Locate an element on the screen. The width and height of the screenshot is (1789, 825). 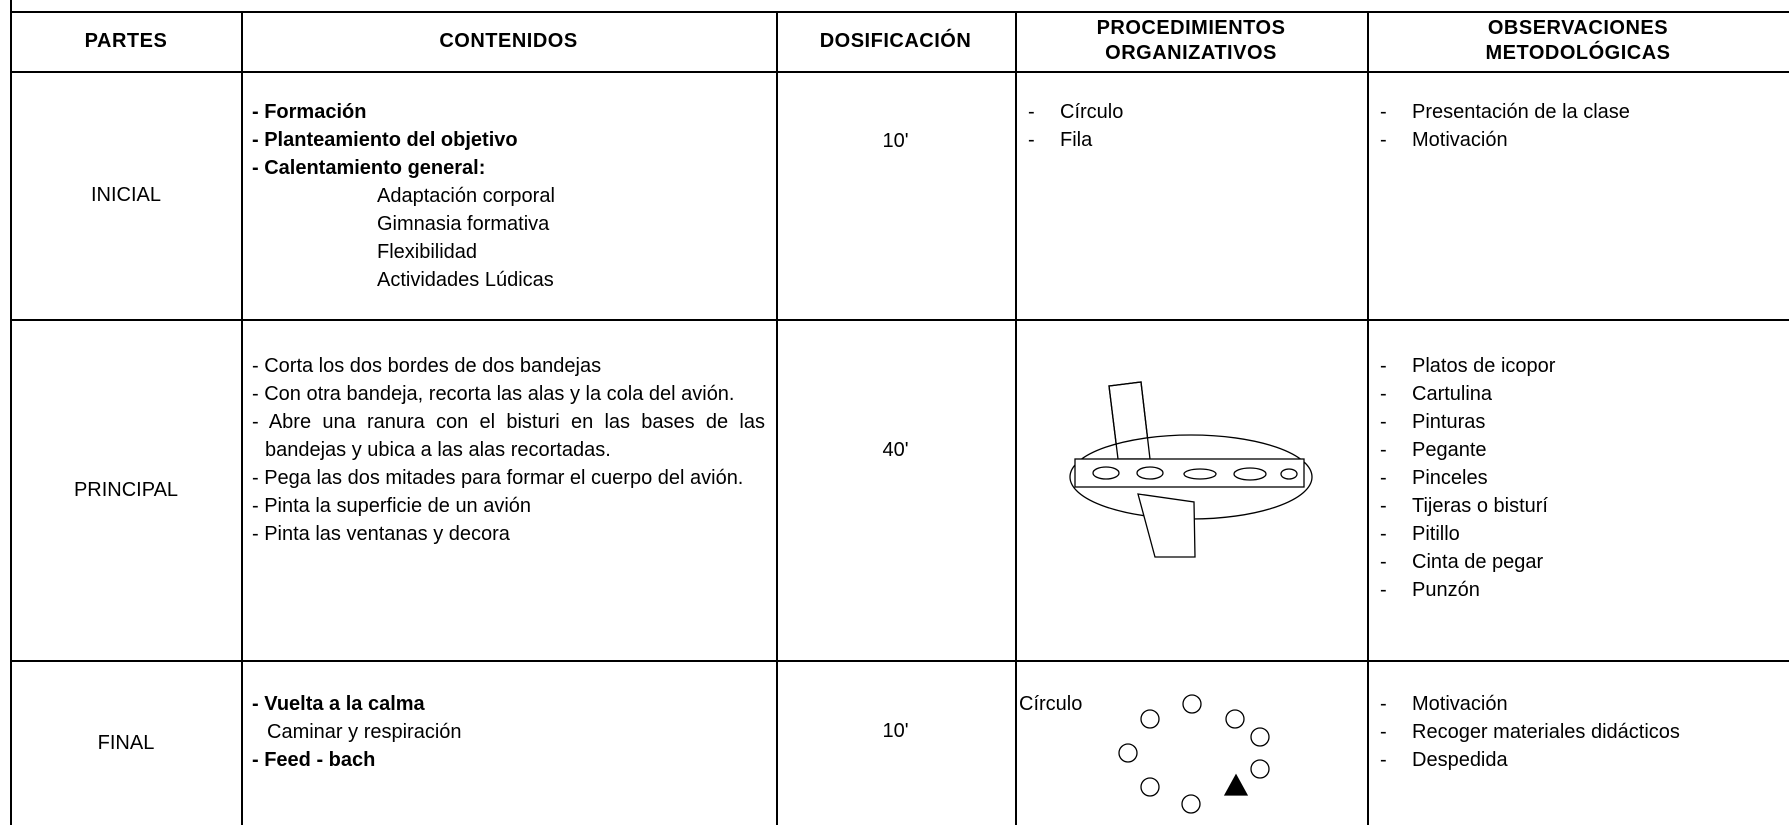
dosage: 40' is located at coordinates (895, 450).